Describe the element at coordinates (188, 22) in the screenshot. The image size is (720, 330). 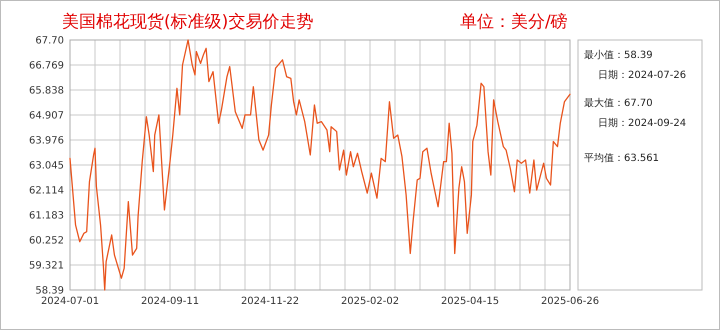
I see `chart-title: 美国棉花现货(标准级)交易价走势` at that location.